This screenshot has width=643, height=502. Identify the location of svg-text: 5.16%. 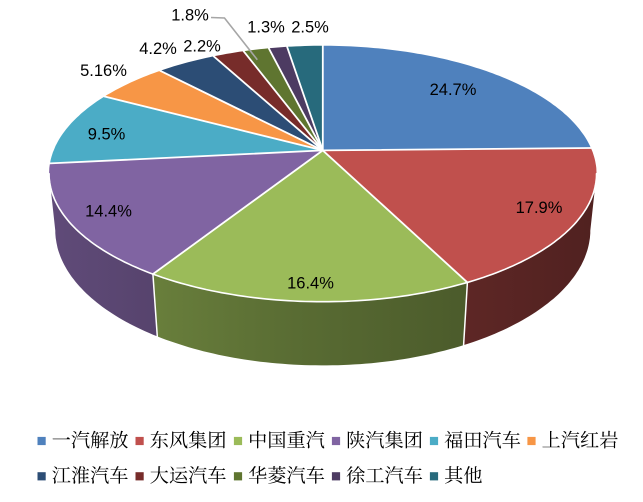
(103, 71).